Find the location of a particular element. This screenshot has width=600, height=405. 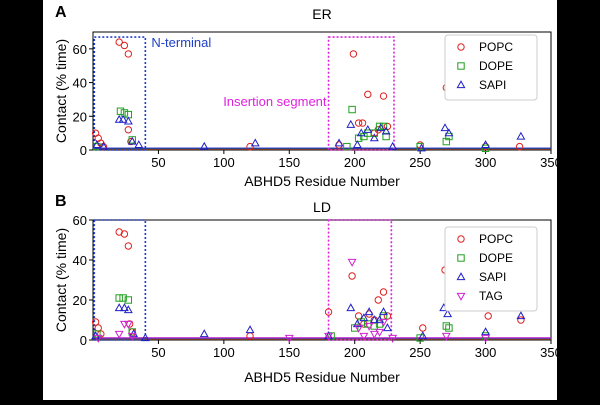

x-tick-label: 100 is located at coordinates (224, 352).